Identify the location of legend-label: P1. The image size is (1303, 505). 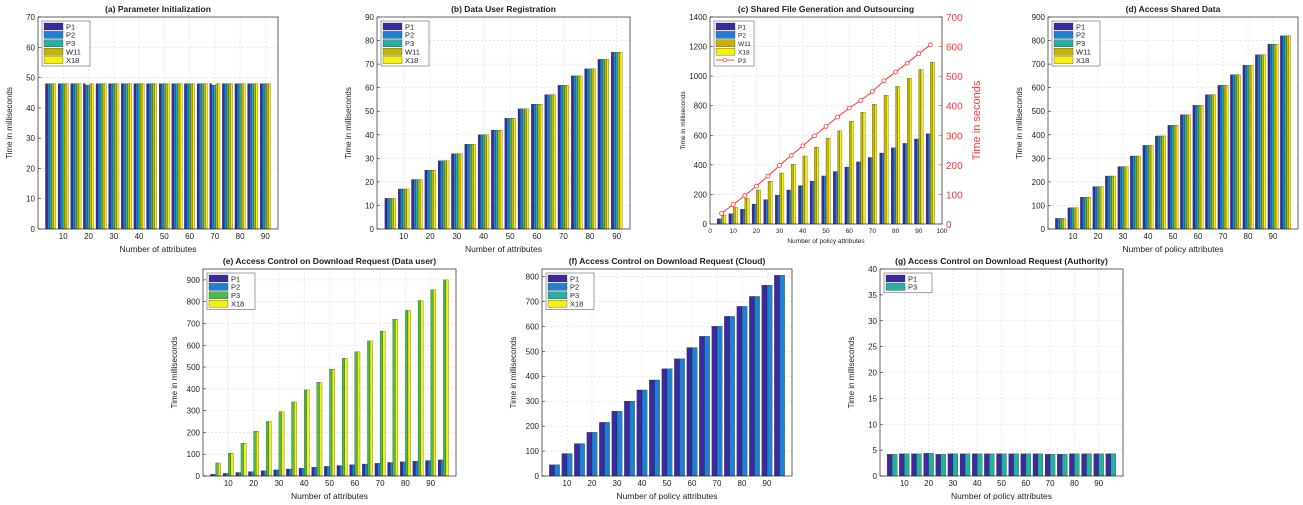
(409, 26).